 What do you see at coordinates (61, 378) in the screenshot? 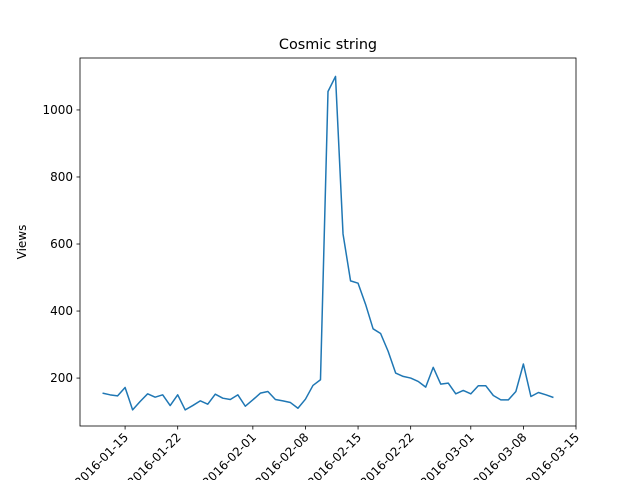
I see `y-tick-label: 200` at bounding box center [61, 378].